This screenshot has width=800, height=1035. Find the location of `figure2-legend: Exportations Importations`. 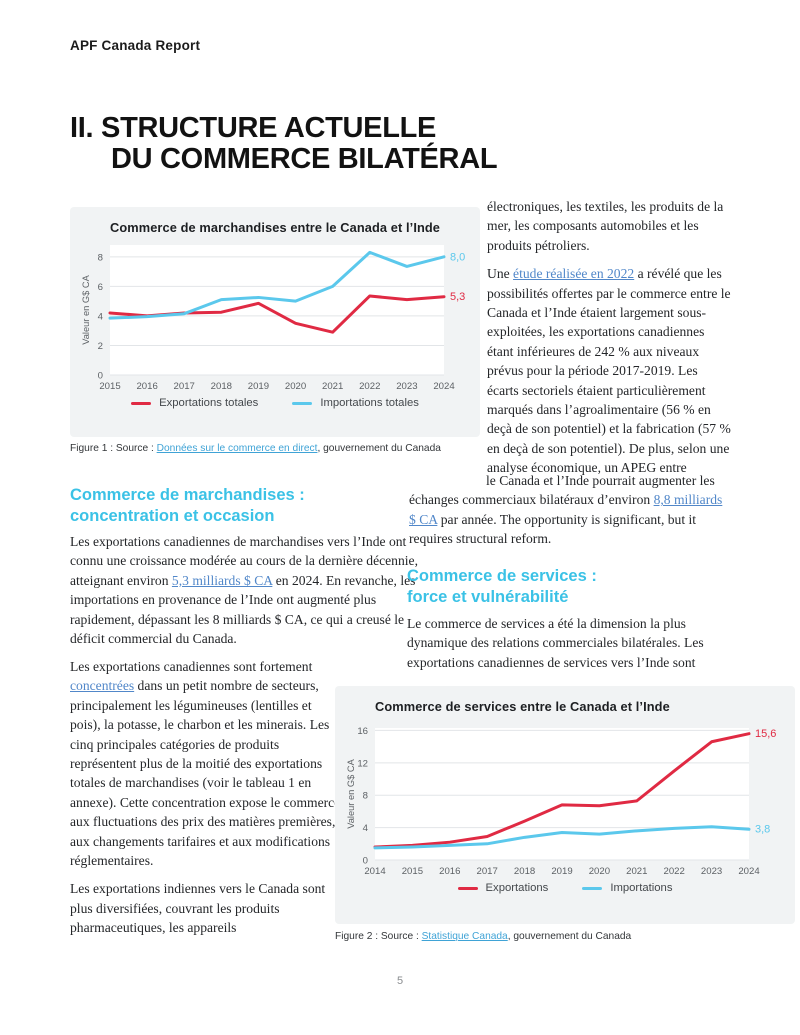

figure2-legend: Exportations Importations is located at coordinates (565, 888).